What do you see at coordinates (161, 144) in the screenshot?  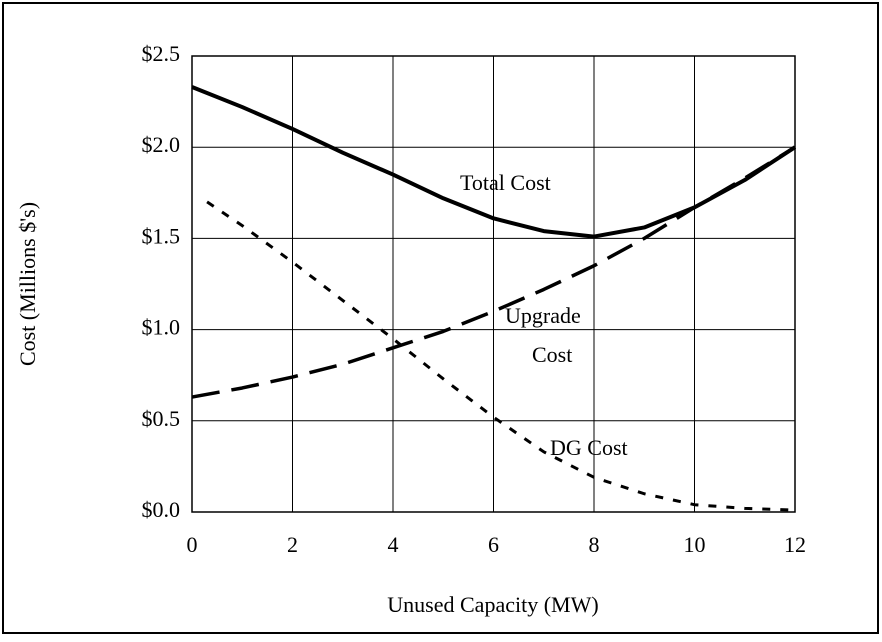 I see `y-tick-label: $2.0` at bounding box center [161, 144].